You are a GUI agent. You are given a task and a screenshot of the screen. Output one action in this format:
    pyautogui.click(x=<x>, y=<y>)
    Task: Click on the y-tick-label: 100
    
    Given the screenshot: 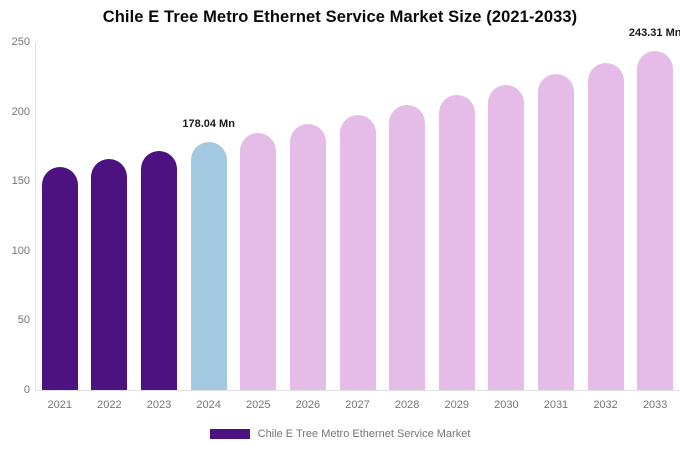 What is the action you would take?
    pyautogui.click(x=20, y=250)
    